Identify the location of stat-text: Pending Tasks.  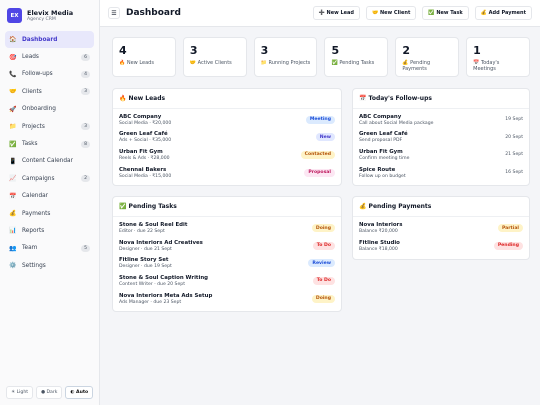
(357, 63).